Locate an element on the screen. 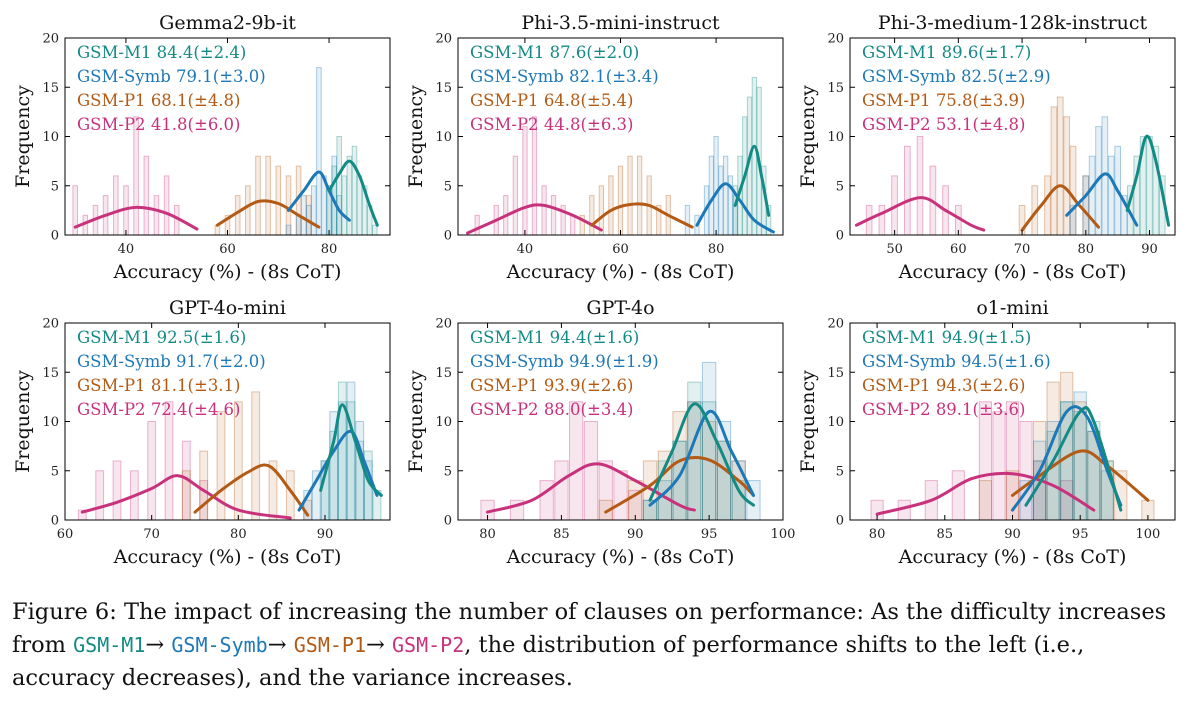 The width and height of the screenshot is (1195, 716). legend-entry-symb: GSM-Symb 91.7(±2.0) is located at coordinates (171, 361).